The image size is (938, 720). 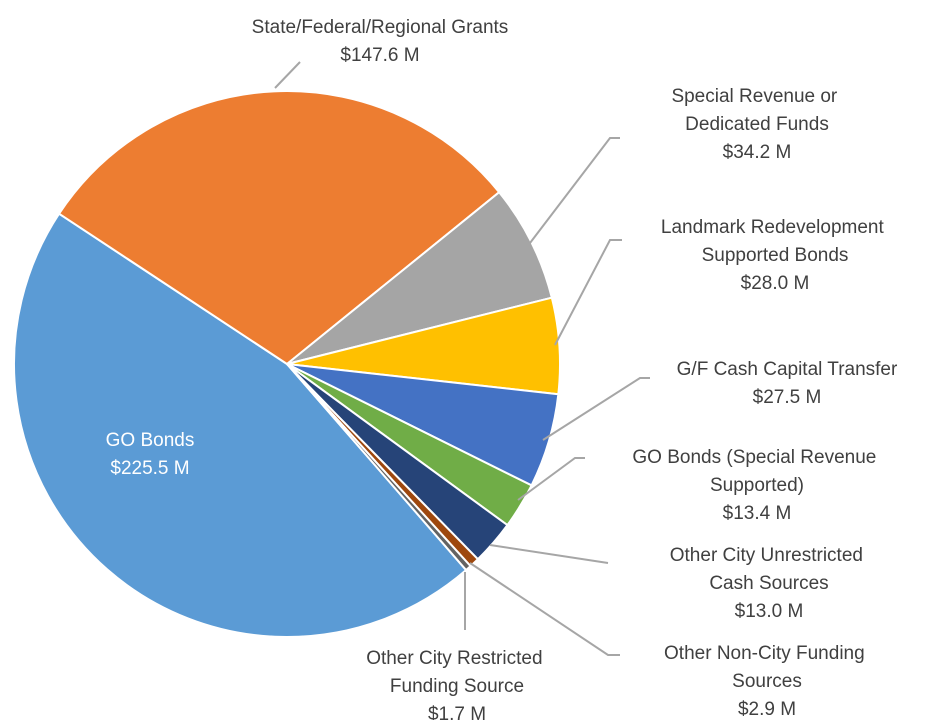 What do you see at coordinates (757, 513) in the screenshot?
I see `slice-value-label: $13.4 M` at bounding box center [757, 513].